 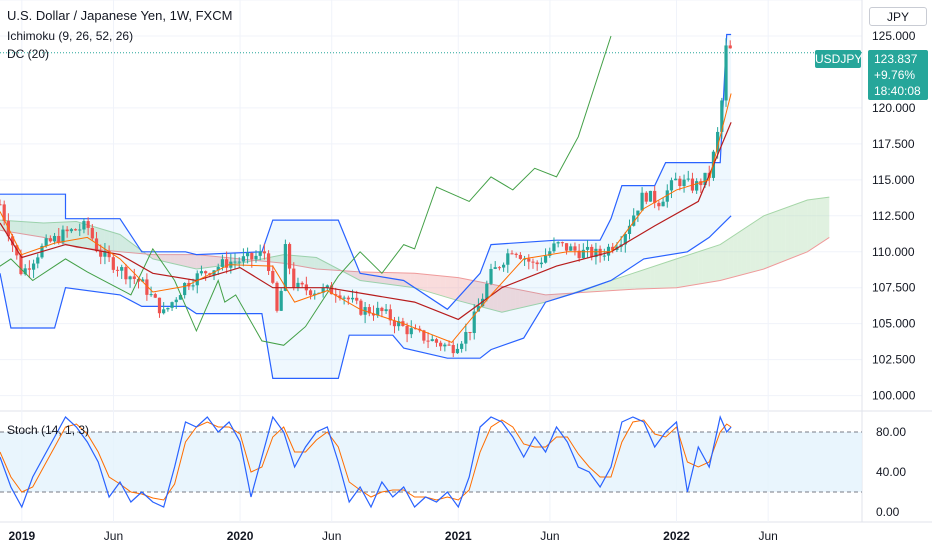 I want to click on stoch-band, so click(x=431, y=462).